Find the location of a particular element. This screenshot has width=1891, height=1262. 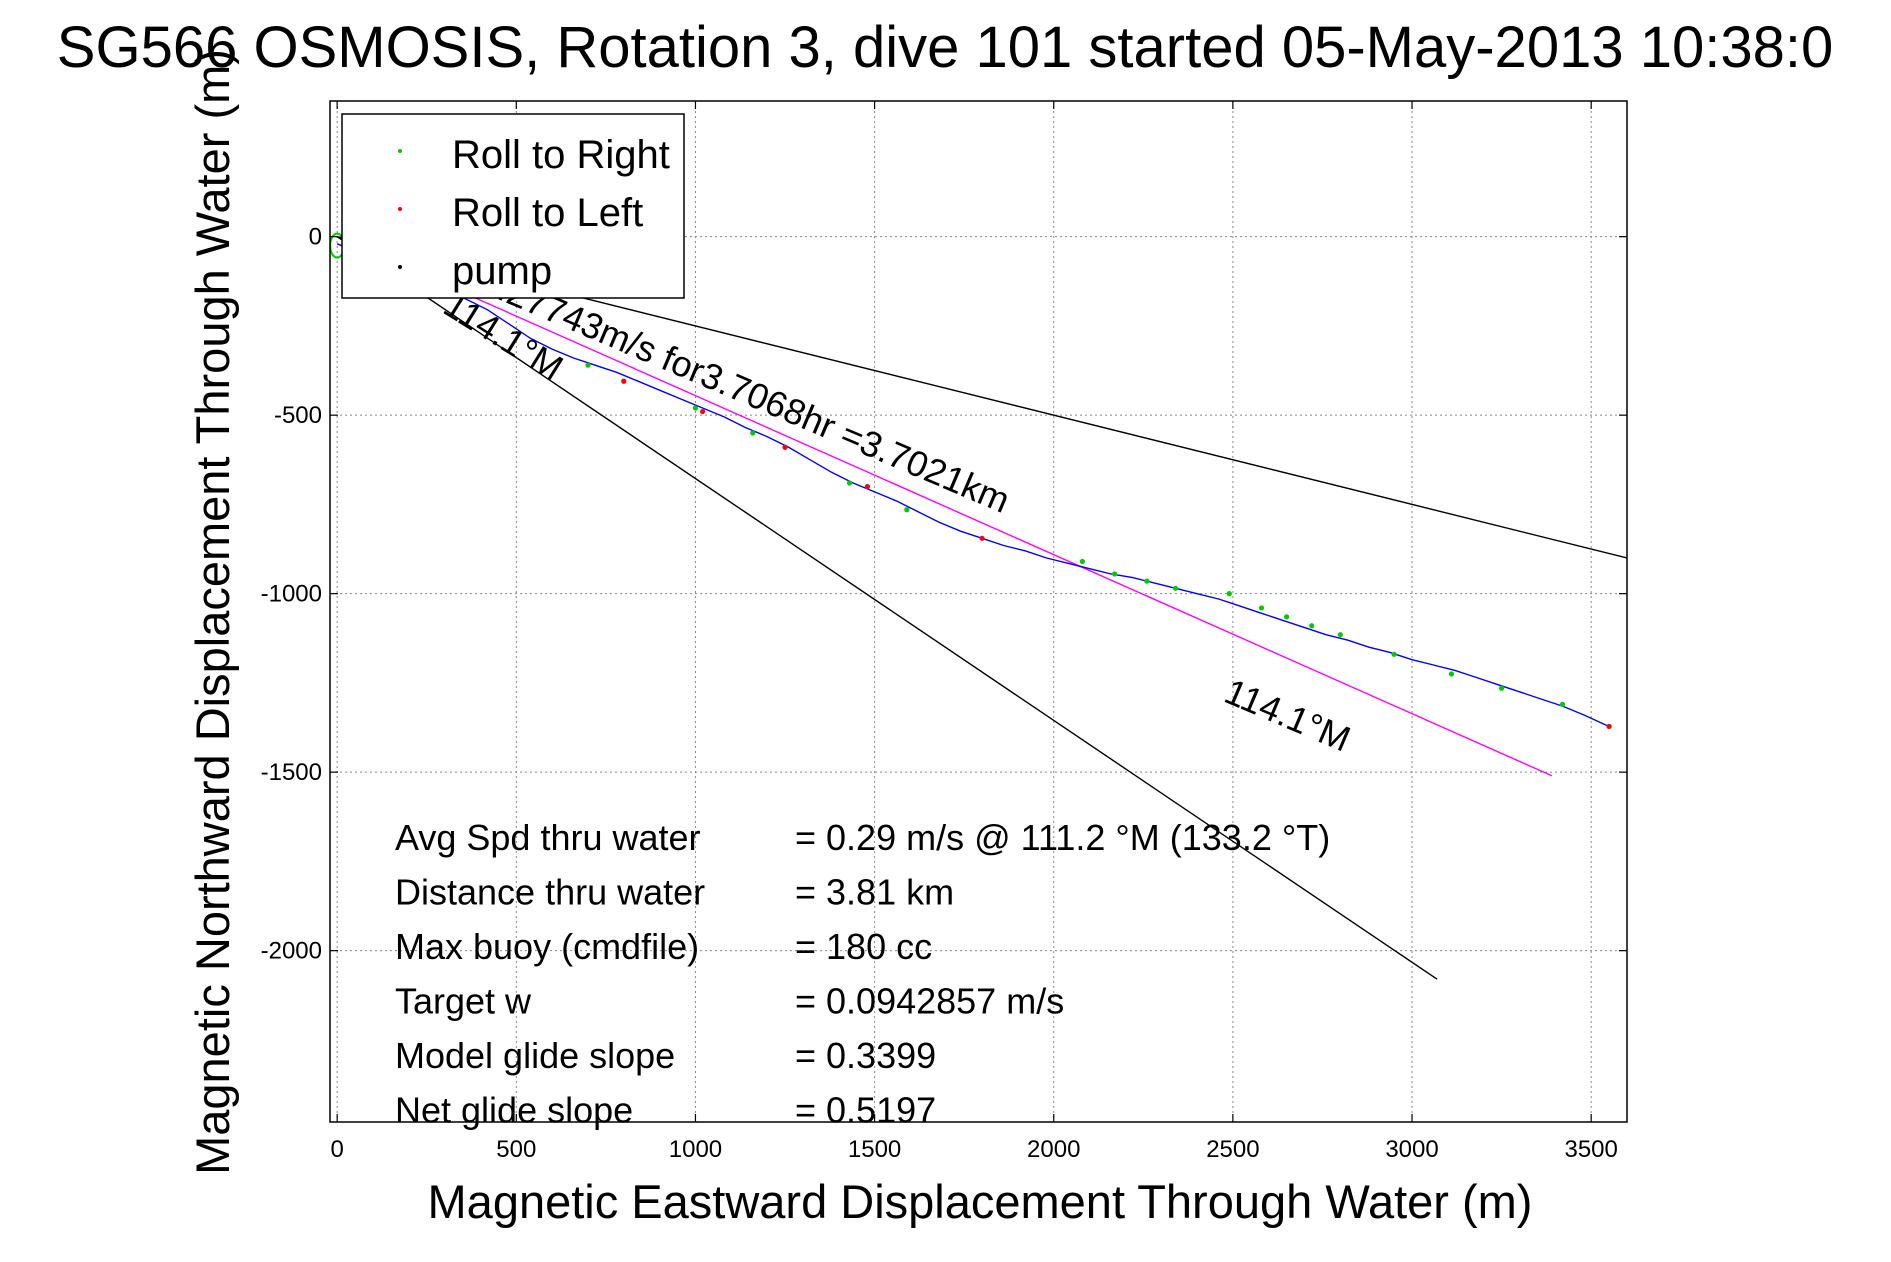

x-tick-label: 2500 is located at coordinates (1232, 1149).